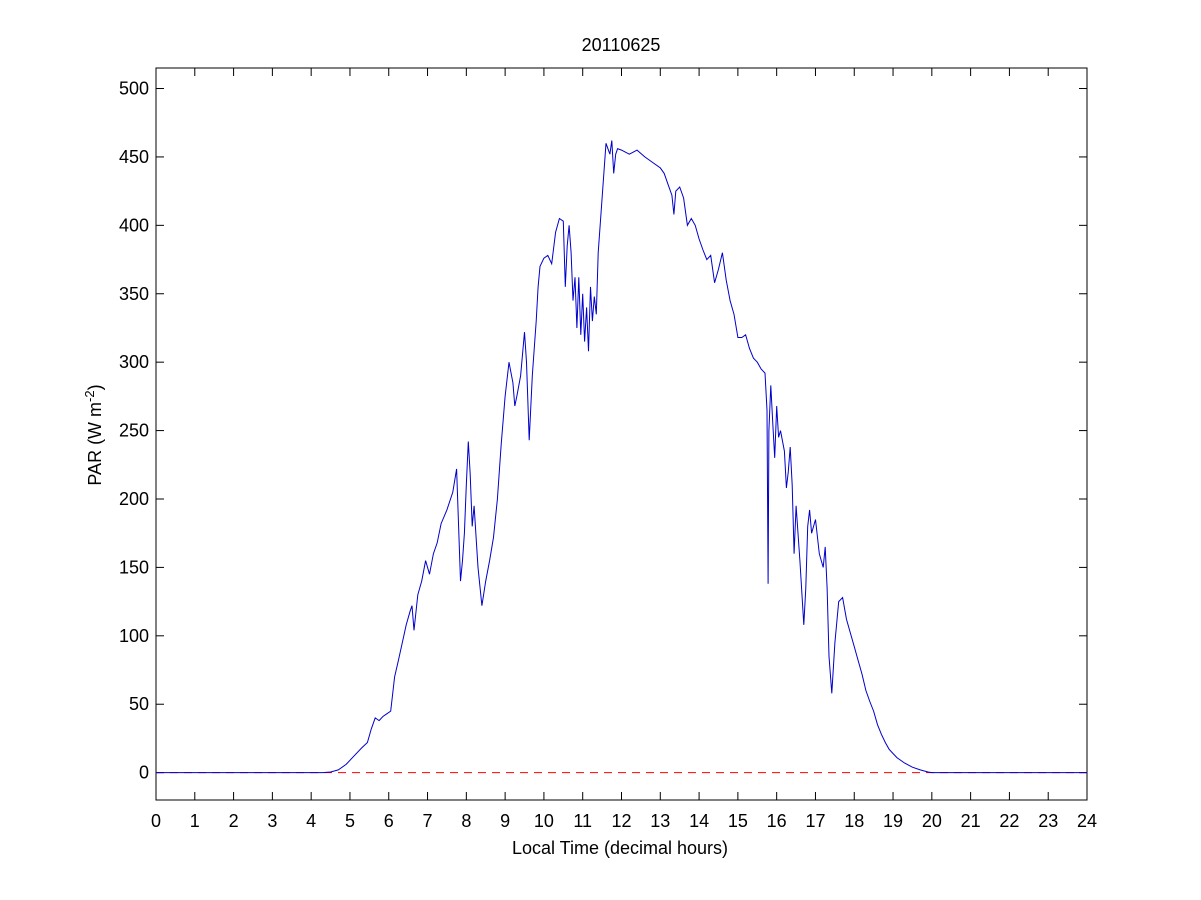  I want to click on y-axis-label: PAR (W m-2), so click(93, 434).